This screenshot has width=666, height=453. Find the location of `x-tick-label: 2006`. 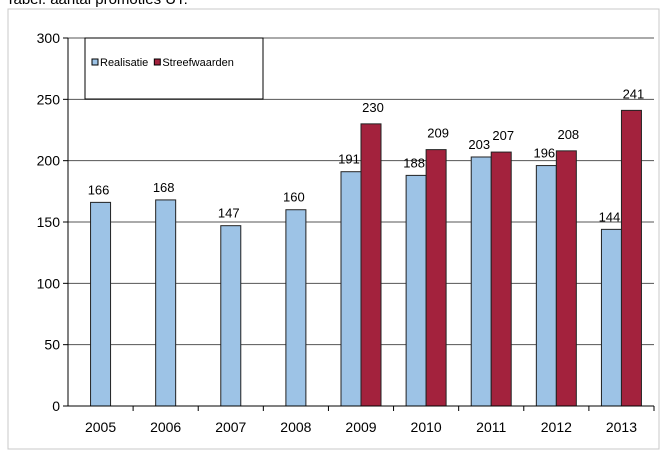

x-tick-label: 2006 is located at coordinates (165, 427).